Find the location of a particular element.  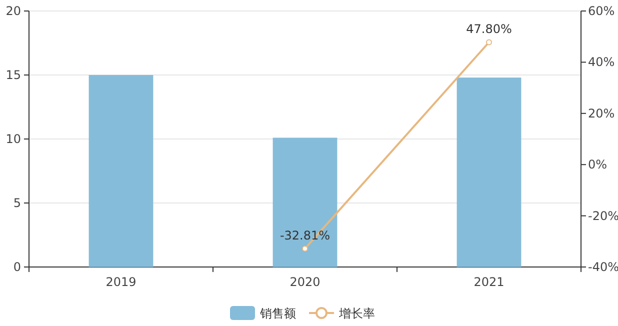

legend-label: 增长率 is located at coordinates (356, 313).